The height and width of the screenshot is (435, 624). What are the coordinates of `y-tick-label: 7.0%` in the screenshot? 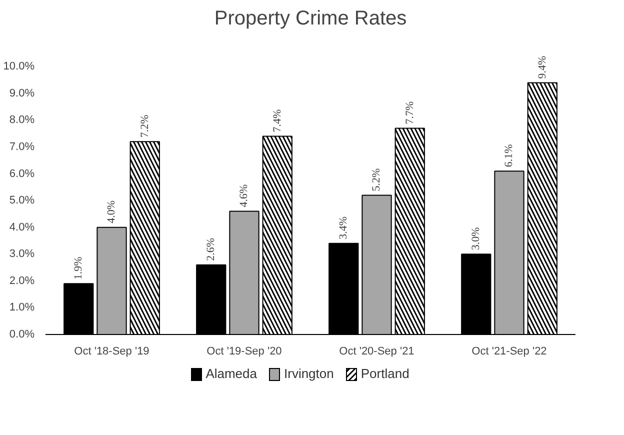 It's located at (22, 147).